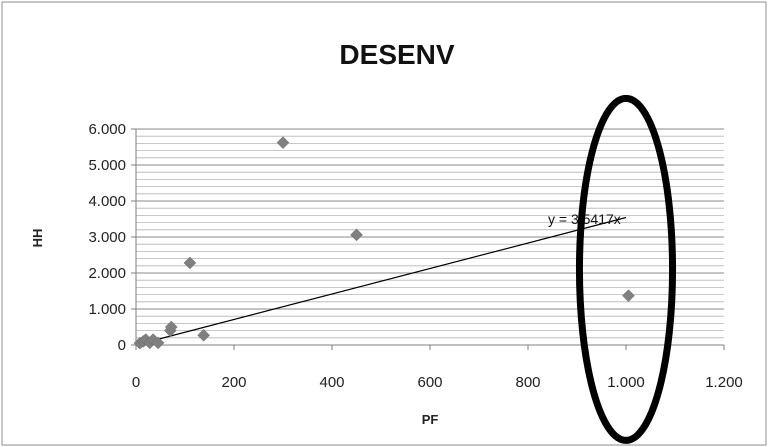 Image resolution: width=768 pixels, height=447 pixels. What do you see at coordinates (37, 238) in the screenshot?
I see `y-axis-title: HH` at bounding box center [37, 238].